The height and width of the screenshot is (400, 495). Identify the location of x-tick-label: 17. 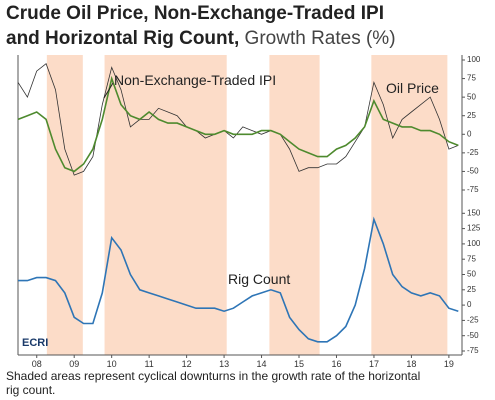
(374, 364).